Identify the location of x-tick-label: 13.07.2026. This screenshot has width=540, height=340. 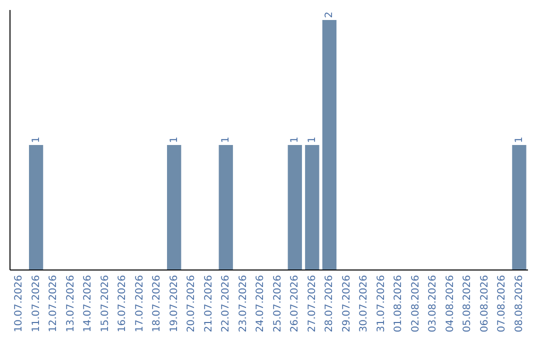
(70, 303).